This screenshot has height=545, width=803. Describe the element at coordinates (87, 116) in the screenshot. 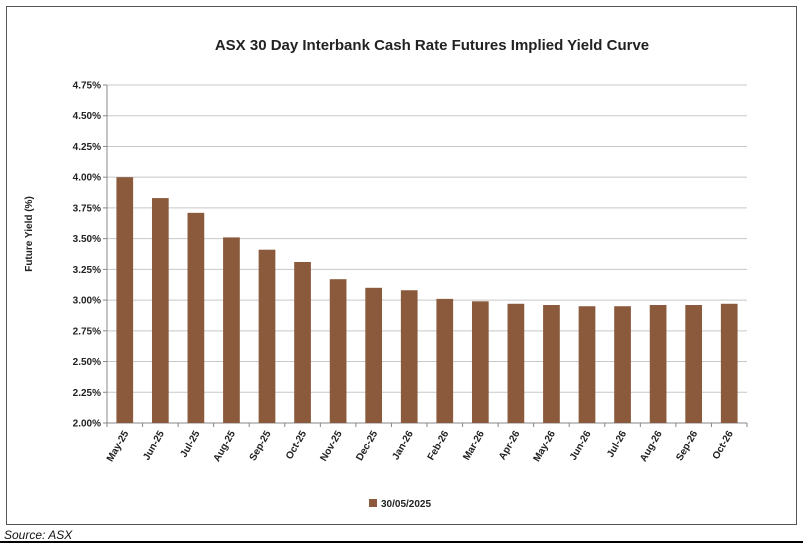

I see `y-tick-label: 4.50%` at that location.